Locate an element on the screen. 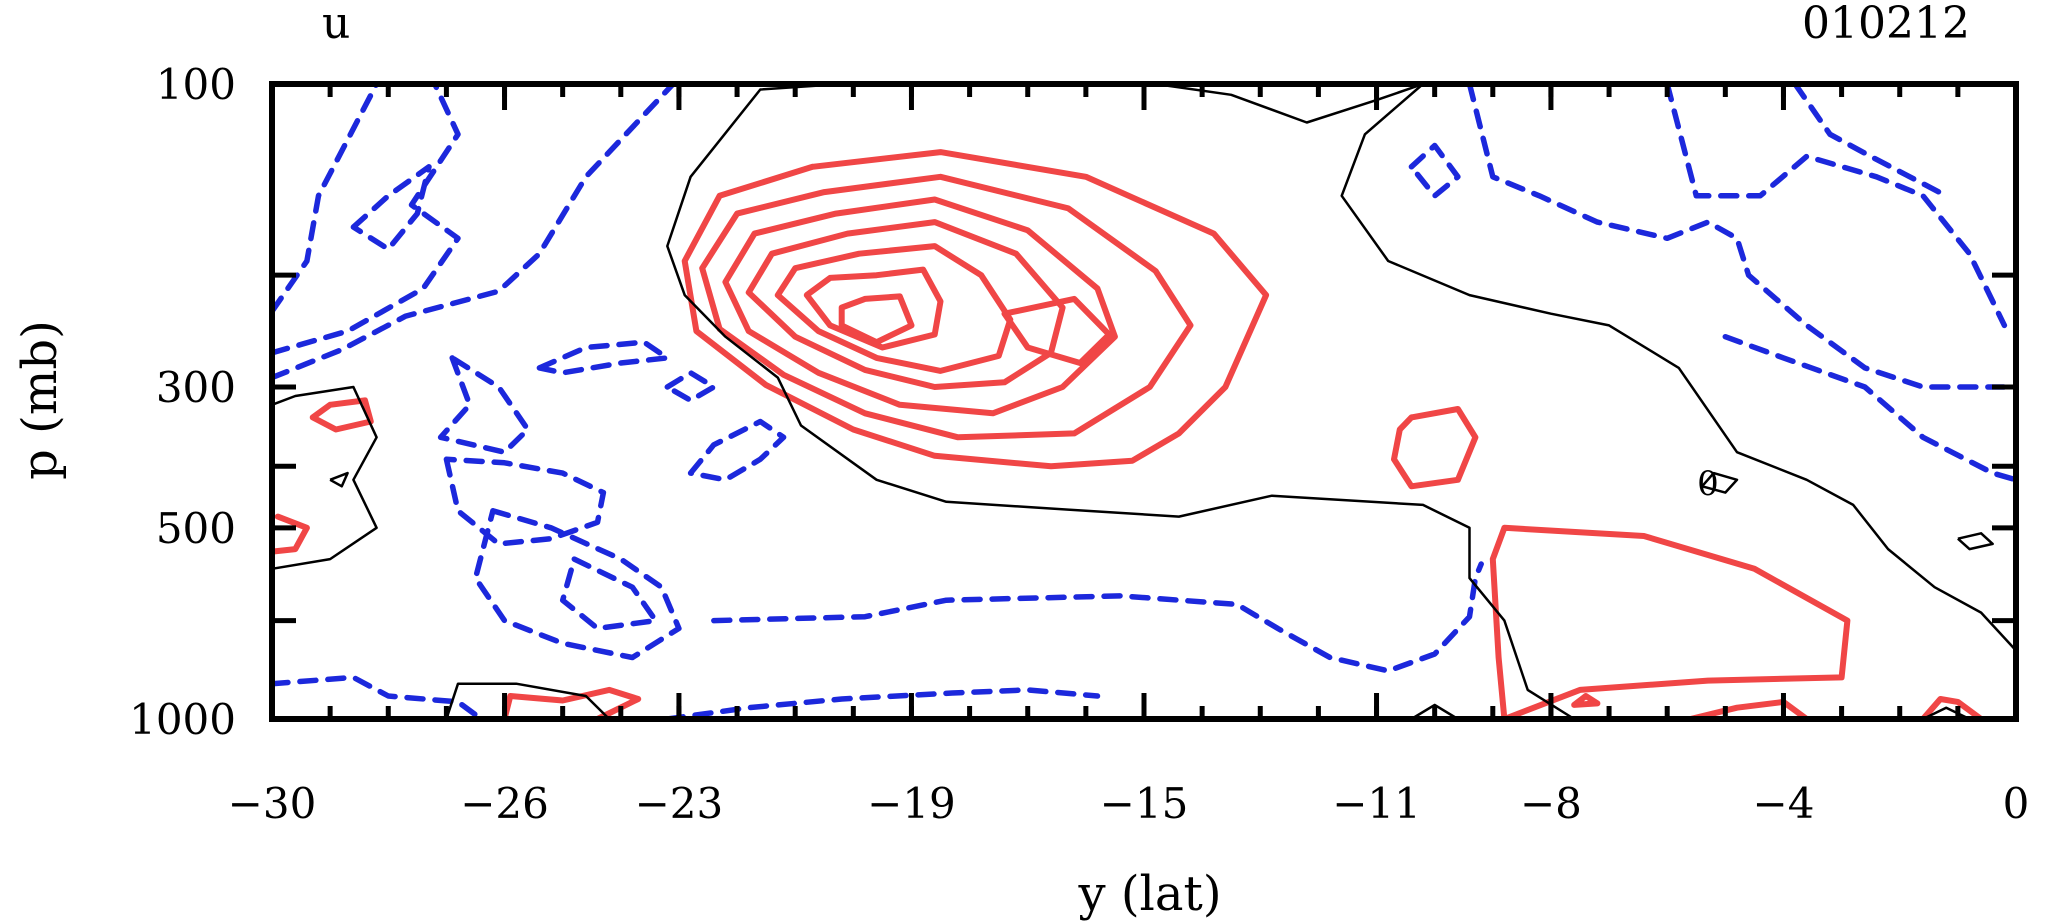 Image resolution: width=2054 pixels, height=923 pixels. contour-label-zero: 0 is located at coordinates (1708, 484).